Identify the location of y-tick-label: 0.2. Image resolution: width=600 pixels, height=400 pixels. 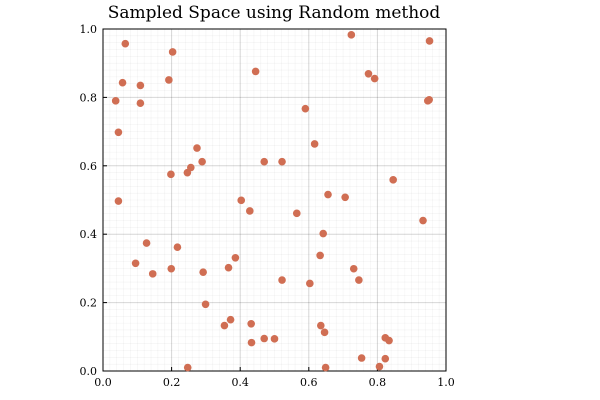
(89, 303).